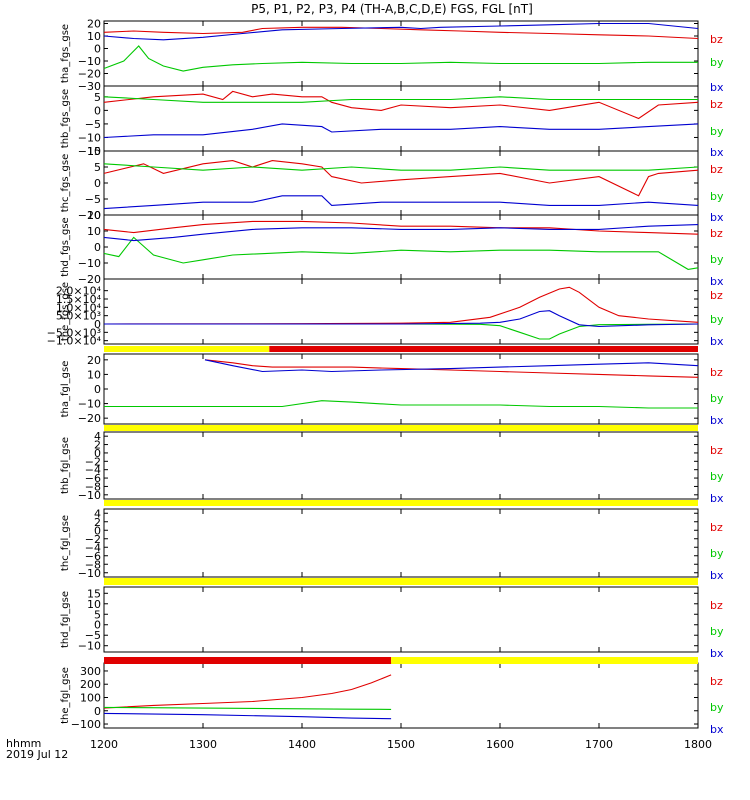 The height and width of the screenshot is (800, 750). What do you see at coordinates (37, 754) in the screenshot?
I see `x-axis-corner-label-date: 2019 Jul 12` at bounding box center [37, 754].